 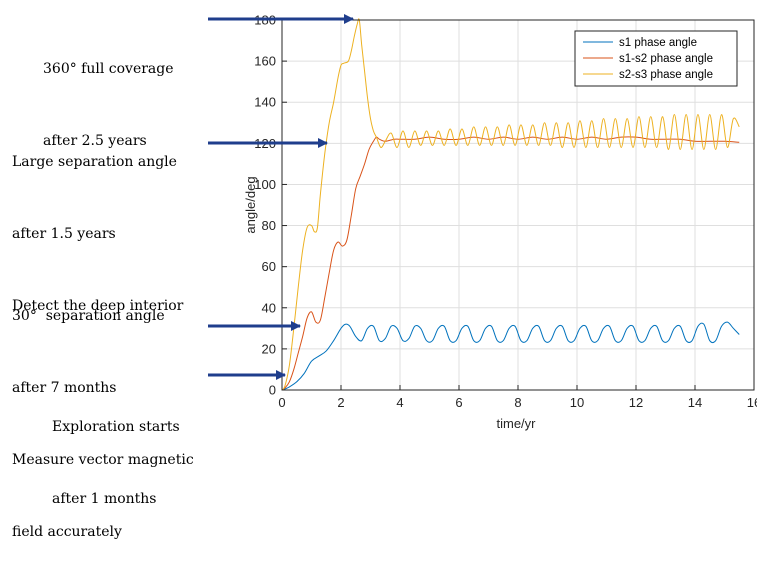 I want to click on y-tick-label: 60, so click(x=269, y=266).